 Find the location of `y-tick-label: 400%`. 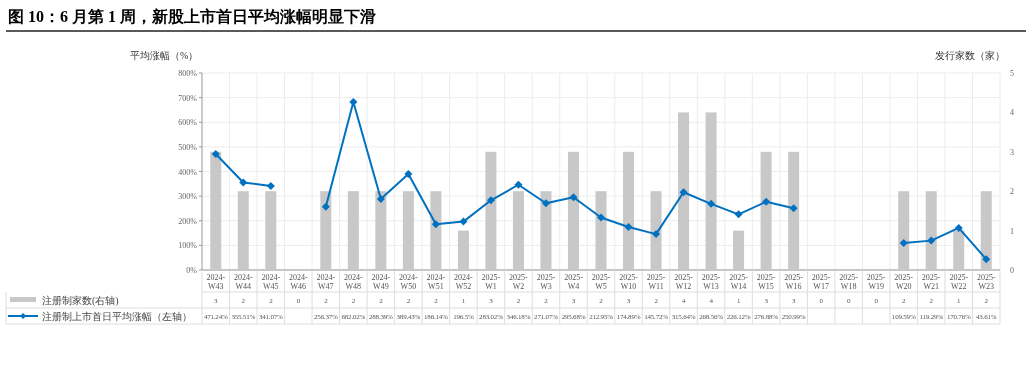

y-tick-label: 400% is located at coordinates (188, 172).